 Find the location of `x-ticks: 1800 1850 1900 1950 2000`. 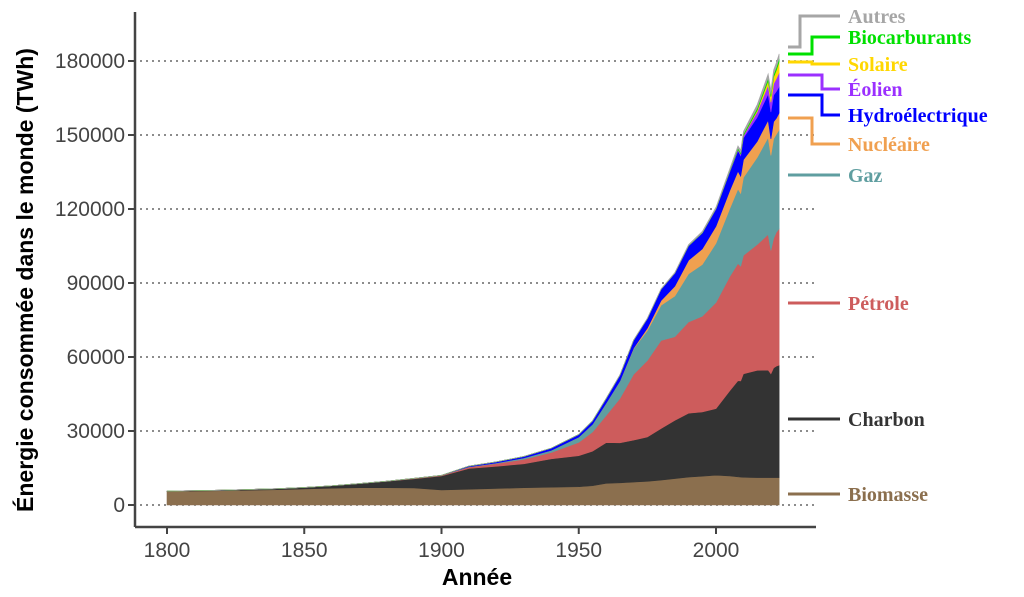

x-ticks: 1800 1850 1900 1950 2000 is located at coordinates (442, 544).